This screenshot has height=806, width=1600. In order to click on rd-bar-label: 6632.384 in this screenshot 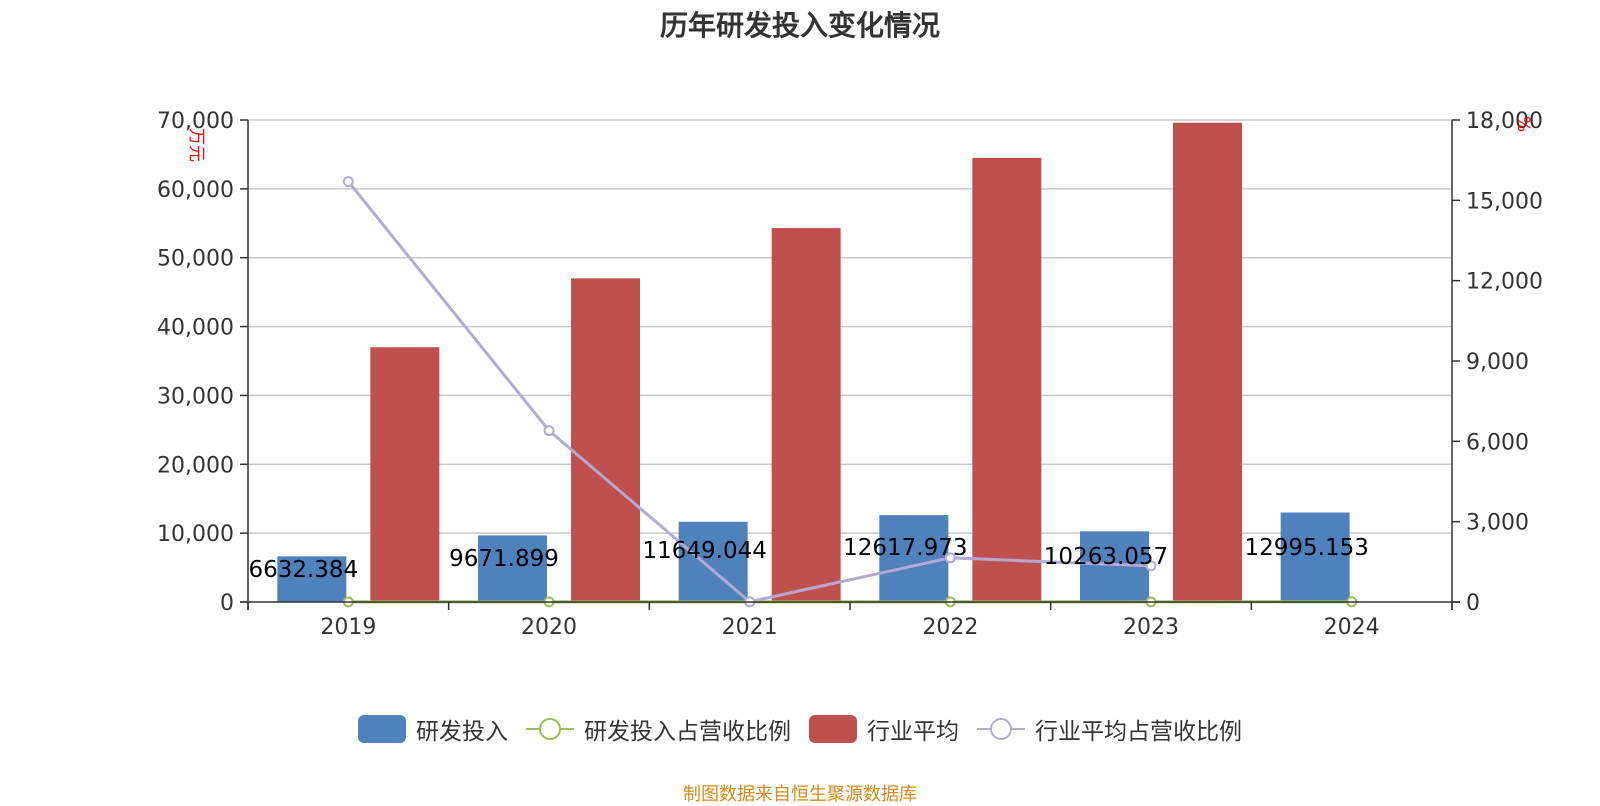, I will do `click(303, 570)`.